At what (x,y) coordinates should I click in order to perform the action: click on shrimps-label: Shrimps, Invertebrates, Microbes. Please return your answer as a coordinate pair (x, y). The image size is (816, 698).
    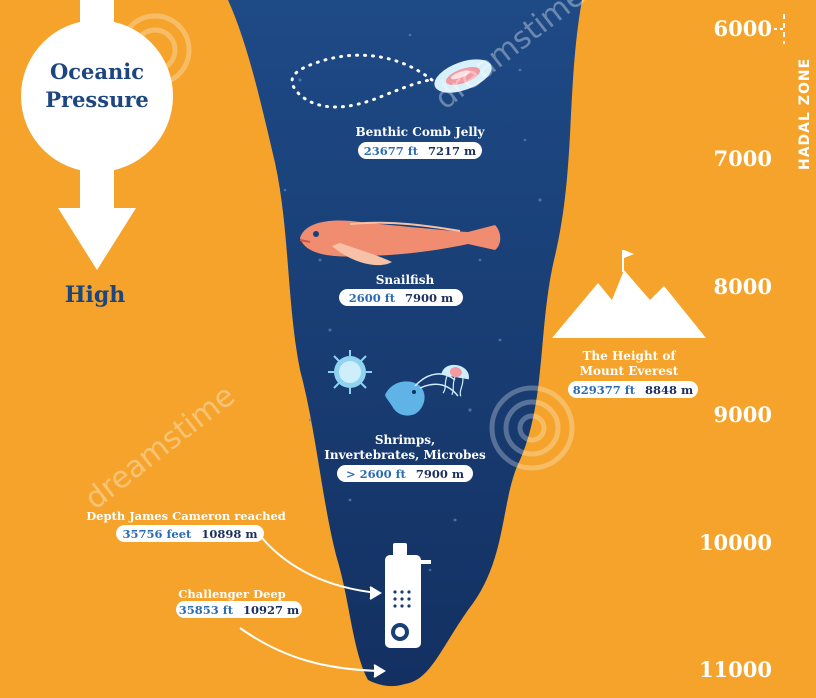
    Looking at the image, I should click on (405, 448).